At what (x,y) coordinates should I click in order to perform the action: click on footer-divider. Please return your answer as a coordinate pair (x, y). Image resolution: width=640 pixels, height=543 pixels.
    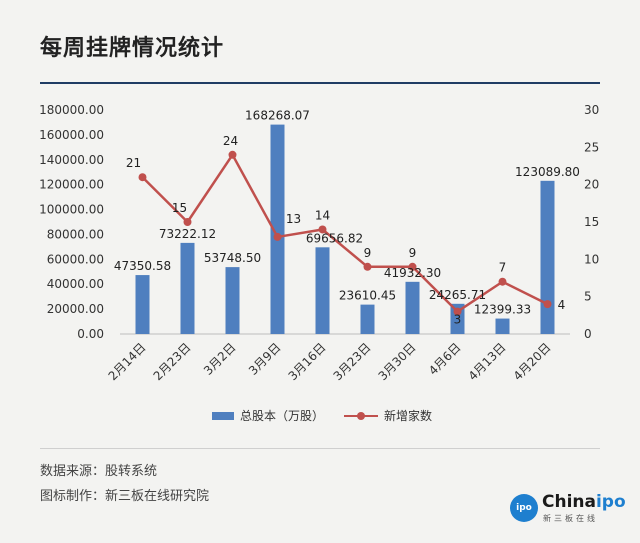
    Looking at the image, I should click on (320, 448).